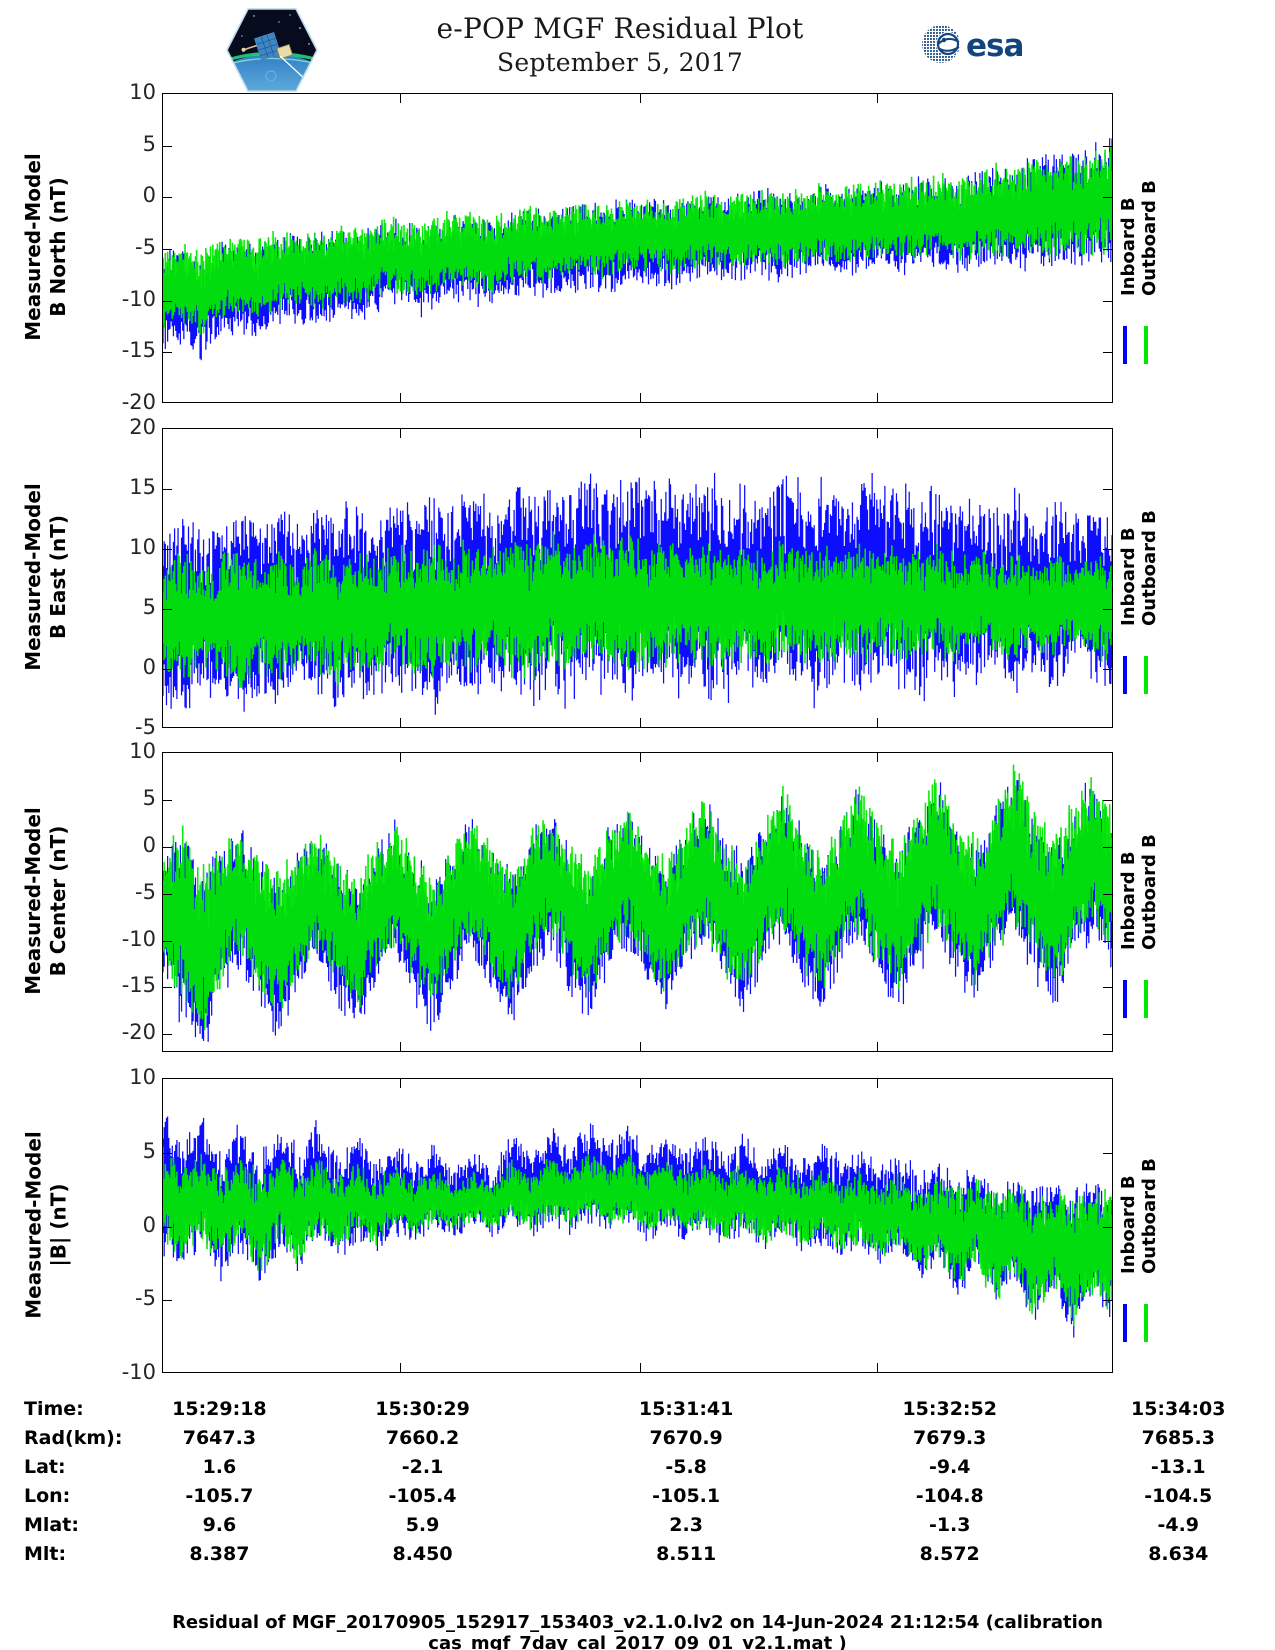 The width and height of the screenshot is (1275, 1650). I want to click on y-tick-label-2-3: -5, so click(145, 891).